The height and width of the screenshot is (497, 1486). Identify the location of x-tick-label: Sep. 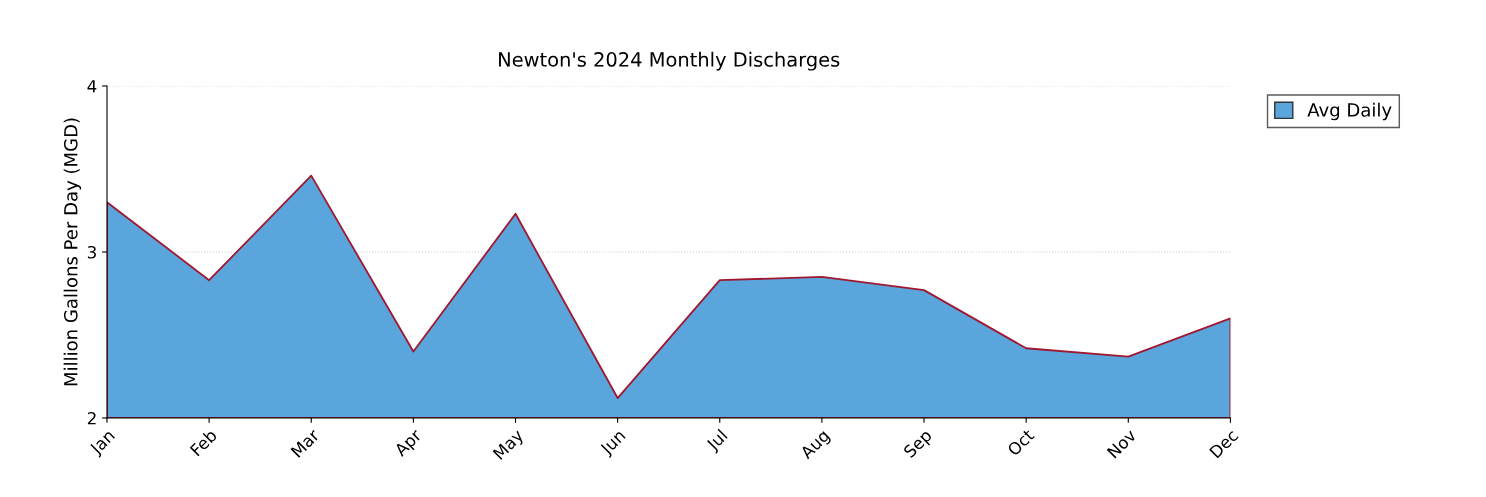
(918, 444).